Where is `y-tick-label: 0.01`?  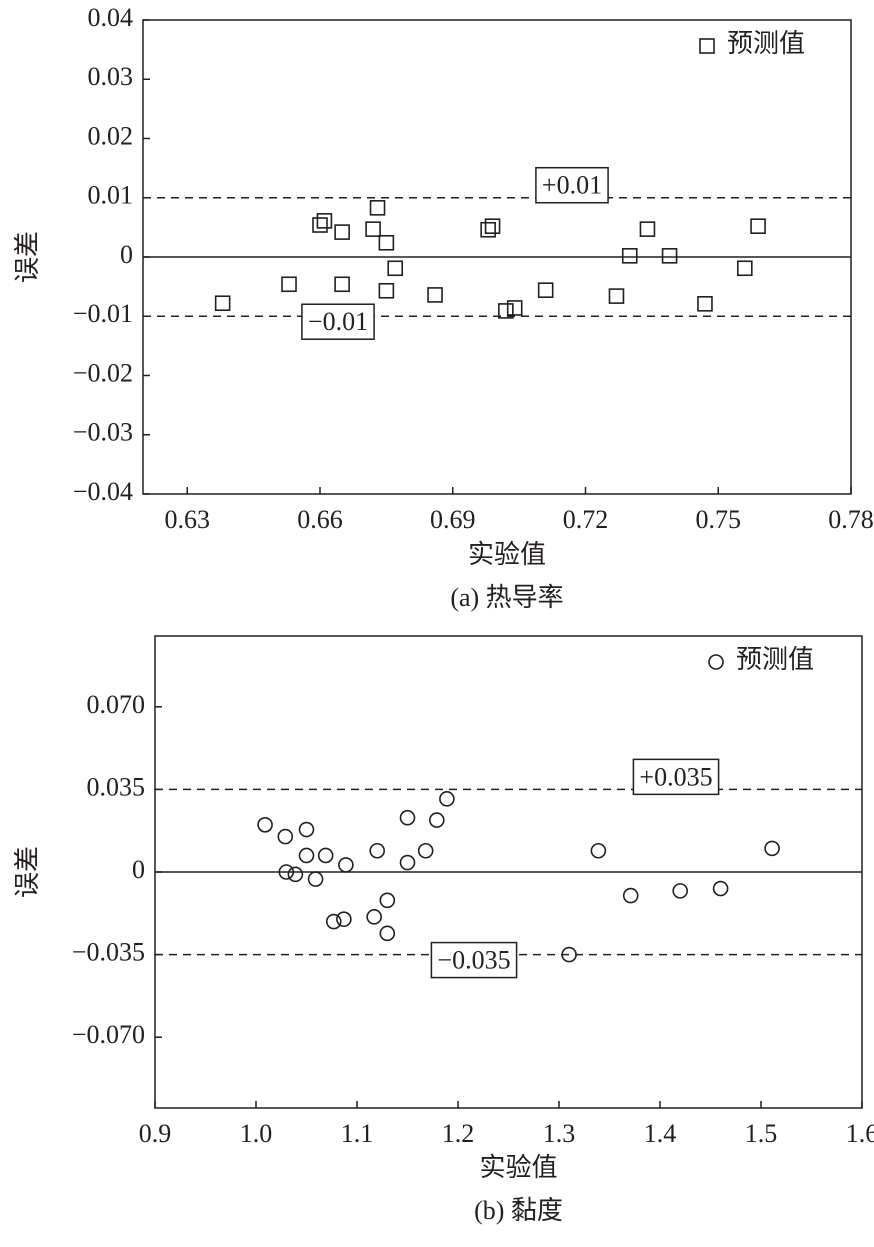
y-tick-label: 0.01 is located at coordinates (111, 195).